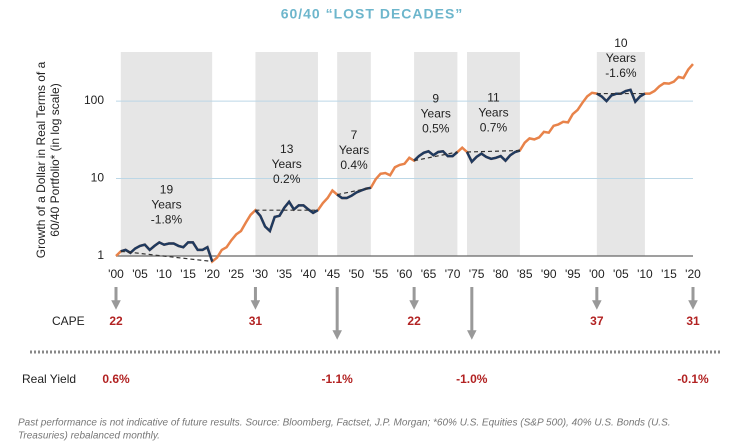 The width and height of the screenshot is (744, 447). What do you see at coordinates (167, 220) in the screenshot?
I see `period-label: -1.8%` at bounding box center [167, 220].